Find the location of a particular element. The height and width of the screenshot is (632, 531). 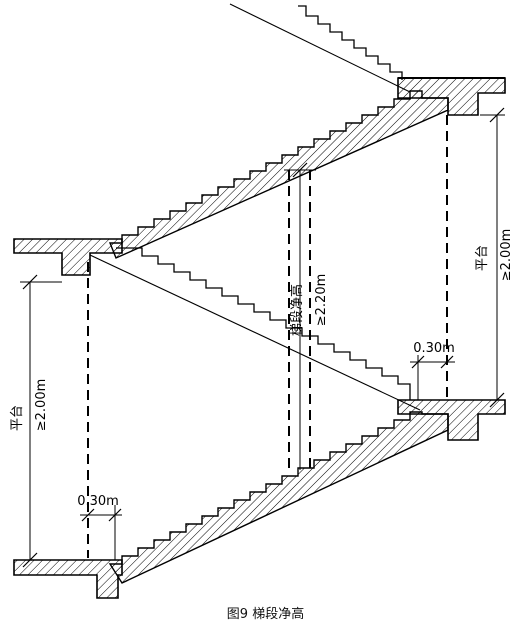

left-offset-label: 0.30m is located at coordinates (98, 501).